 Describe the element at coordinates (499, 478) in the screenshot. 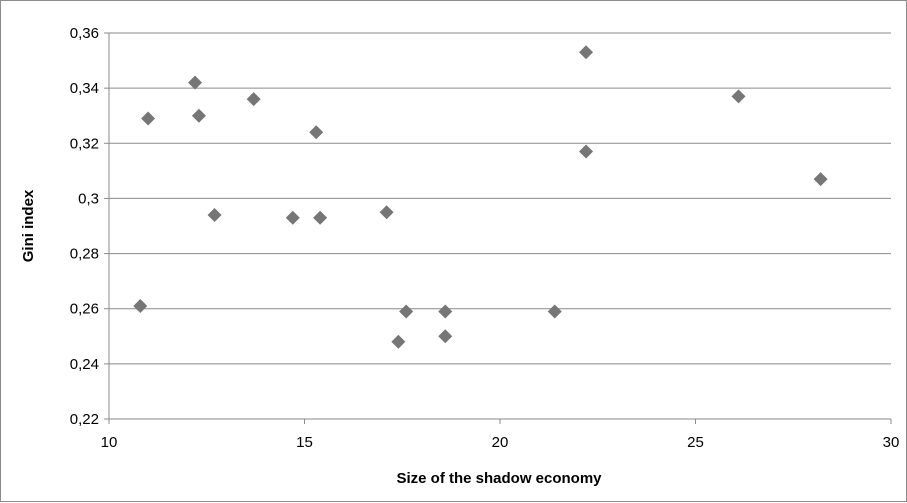

I see `x-axis-title: Size of the shadow economy` at that location.